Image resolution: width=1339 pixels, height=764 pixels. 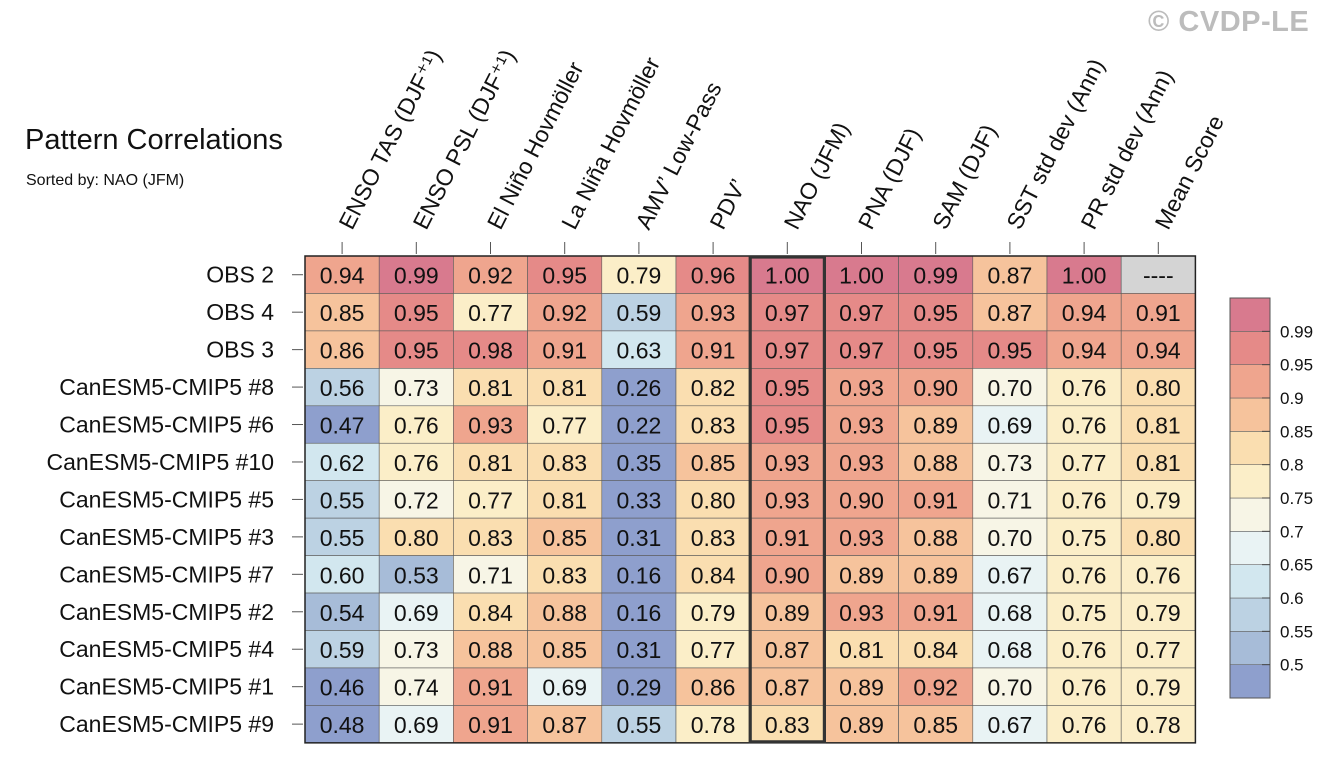 What do you see at coordinates (240, 275) in the screenshot?
I see `row-label: OBS 2` at bounding box center [240, 275].